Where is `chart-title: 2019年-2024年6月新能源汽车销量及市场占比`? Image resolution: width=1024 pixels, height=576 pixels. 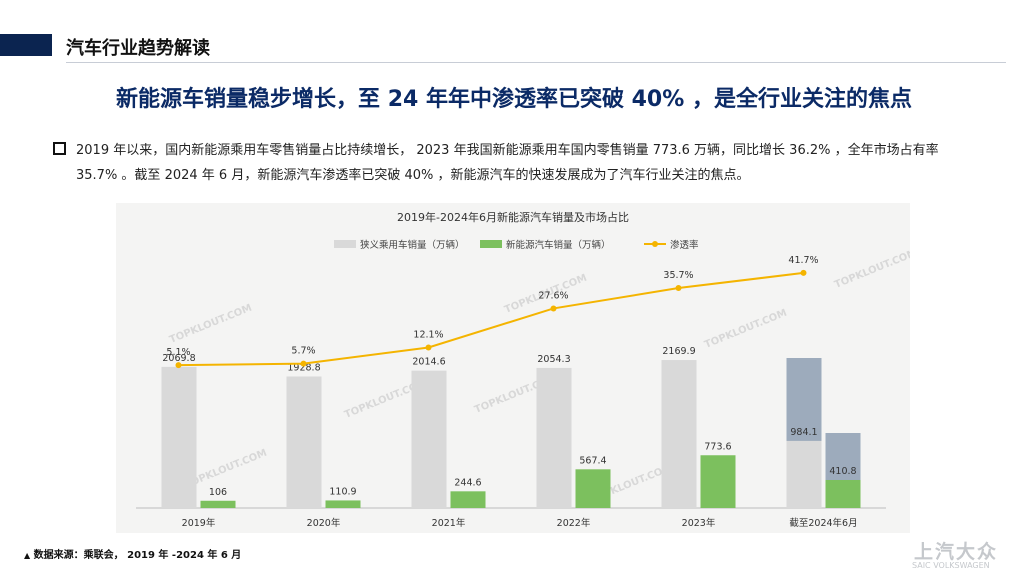 chart-title: 2019年-2024年6月新能源汽车销量及市场占比 is located at coordinates (513, 217).